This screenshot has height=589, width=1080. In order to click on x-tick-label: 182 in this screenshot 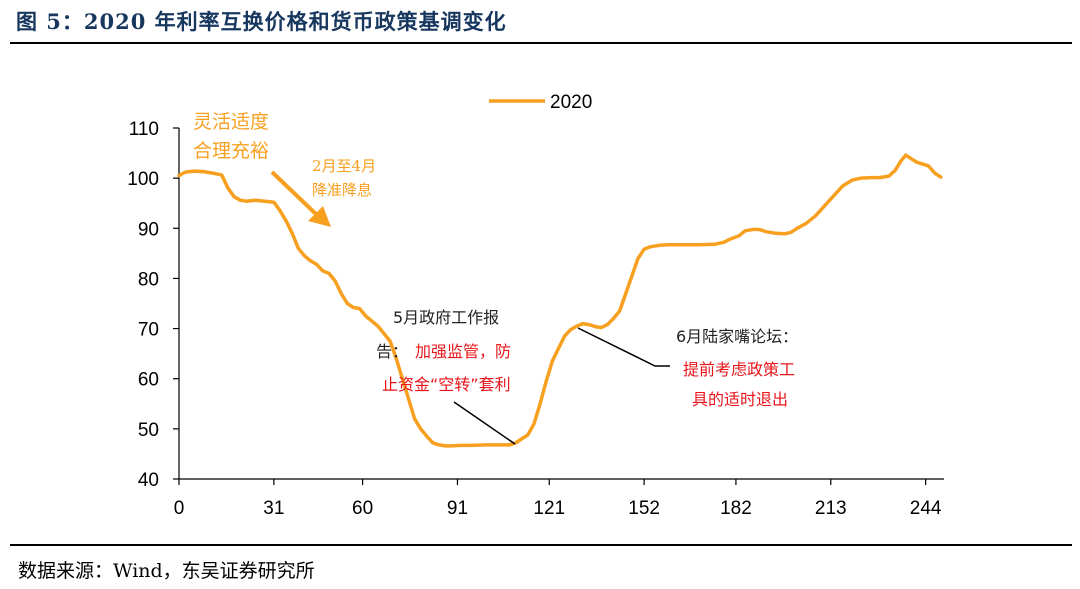, I will do `click(736, 508)`.